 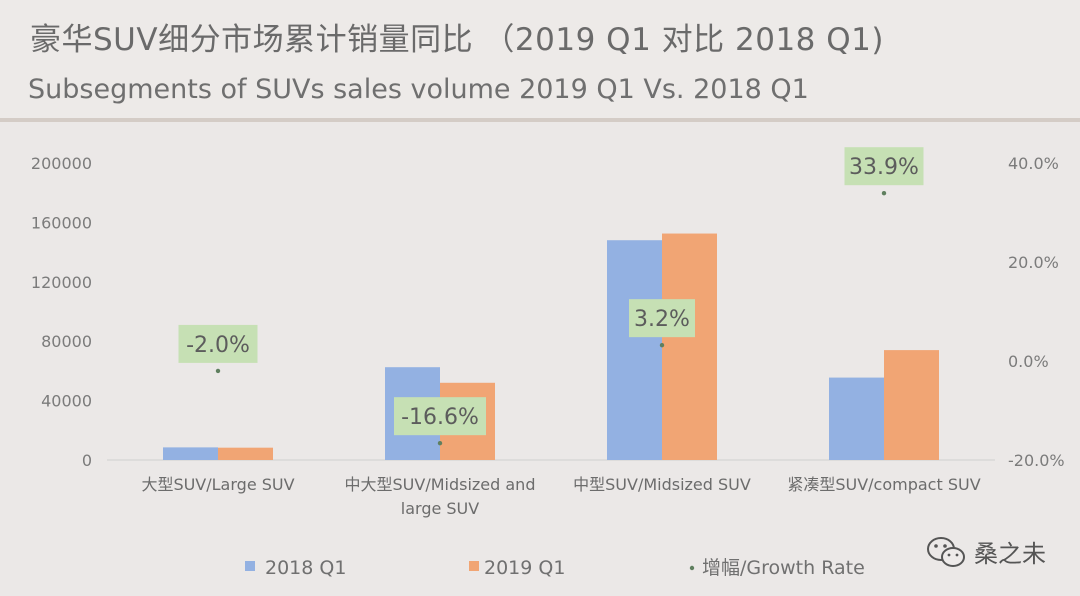 I want to click on y-right-tick-label: 0.0%, so click(x=1028, y=361).